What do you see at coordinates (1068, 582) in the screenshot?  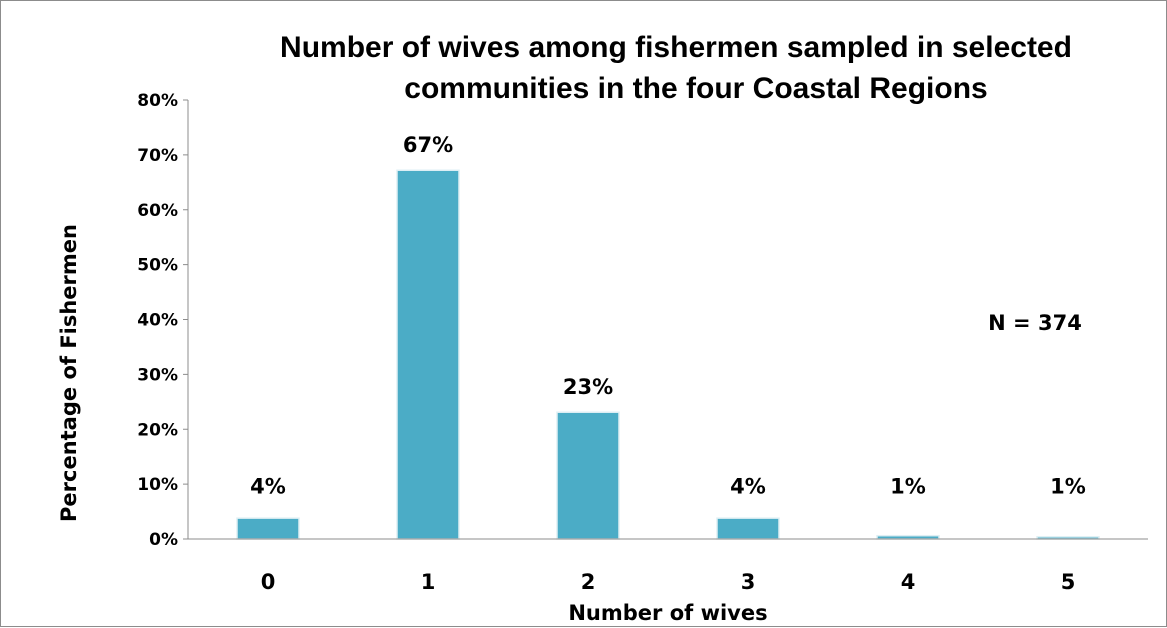 I see `x-tick-label: 5` at bounding box center [1068, 582].